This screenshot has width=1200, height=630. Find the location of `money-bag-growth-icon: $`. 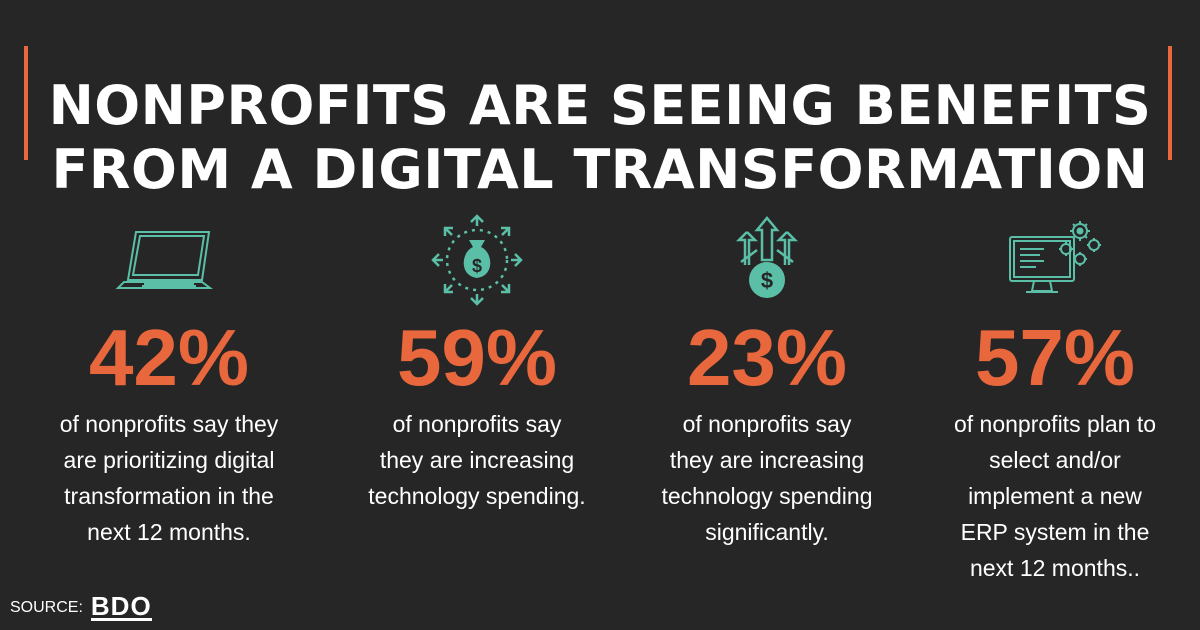

money-bag-growth-icon: $ is located at coordinates (477, 260).